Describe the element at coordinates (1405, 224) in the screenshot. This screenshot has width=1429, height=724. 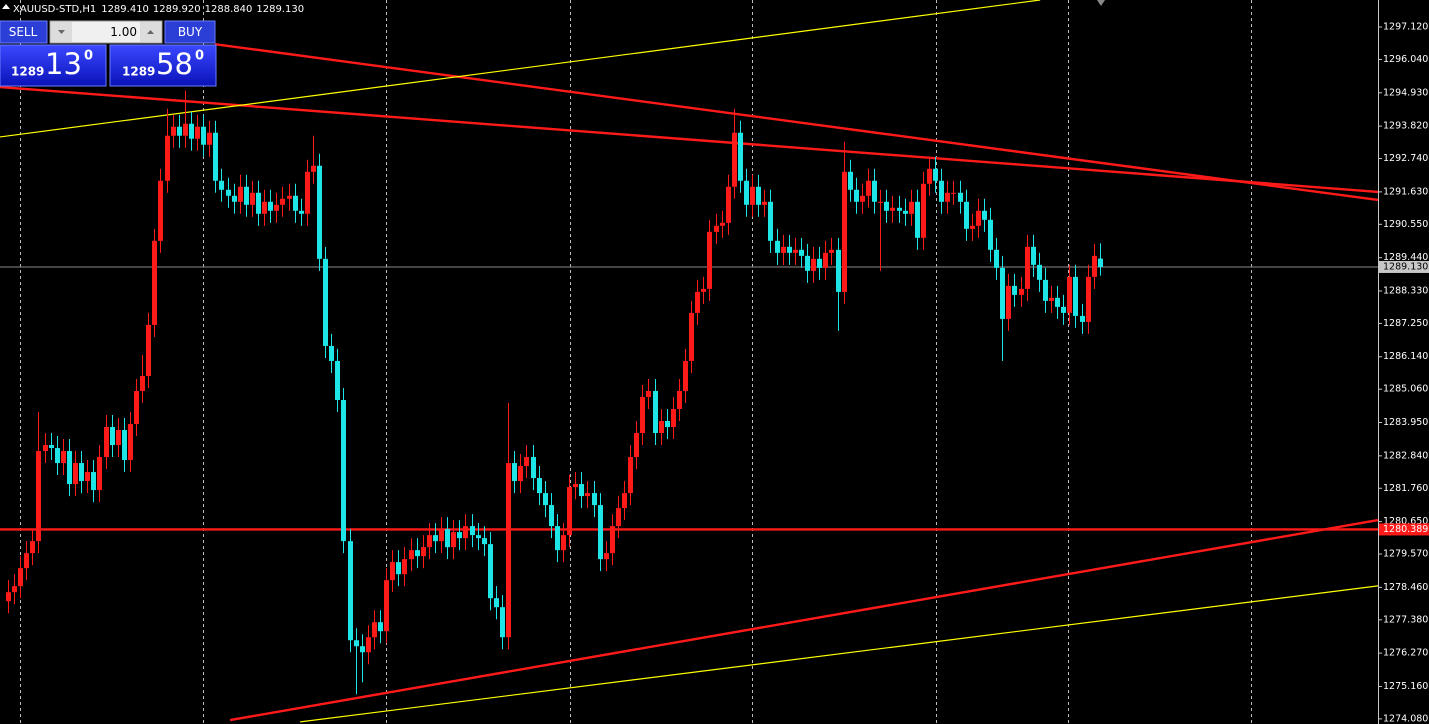
I see `y-tick-label: 1290.550` at that location.